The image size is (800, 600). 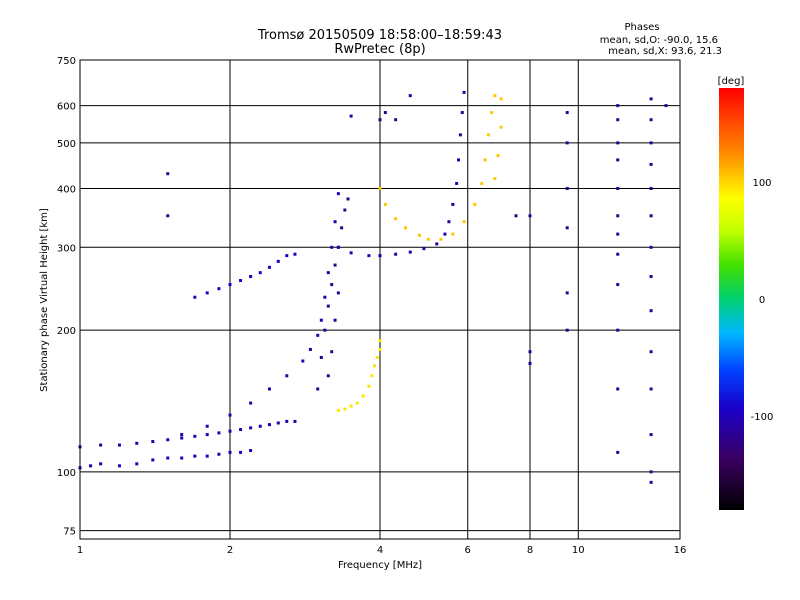 What do you see at coordinates (80, 550) in the screenshot?
I see `x-tick-label: 1` at bounding box center [80, 550].